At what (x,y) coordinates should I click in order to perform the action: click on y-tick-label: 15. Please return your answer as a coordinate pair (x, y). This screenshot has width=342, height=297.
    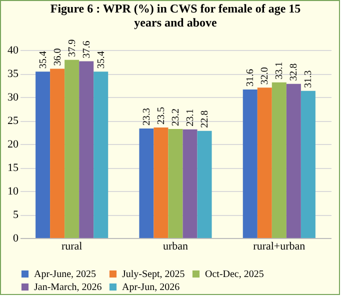
    Looking at the image, I should click on (13, 168).